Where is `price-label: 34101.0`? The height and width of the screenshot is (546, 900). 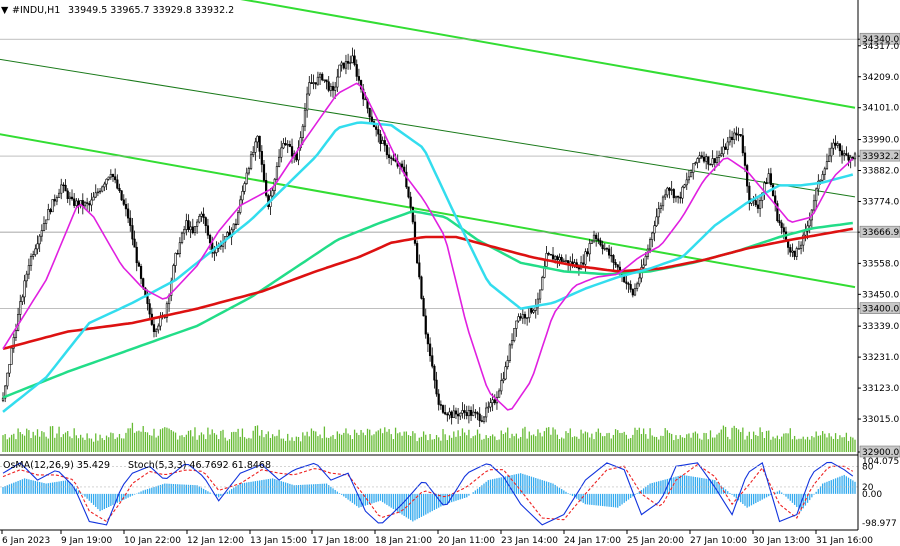
price-label: 34101.0 is located at coordinates (880, 109).